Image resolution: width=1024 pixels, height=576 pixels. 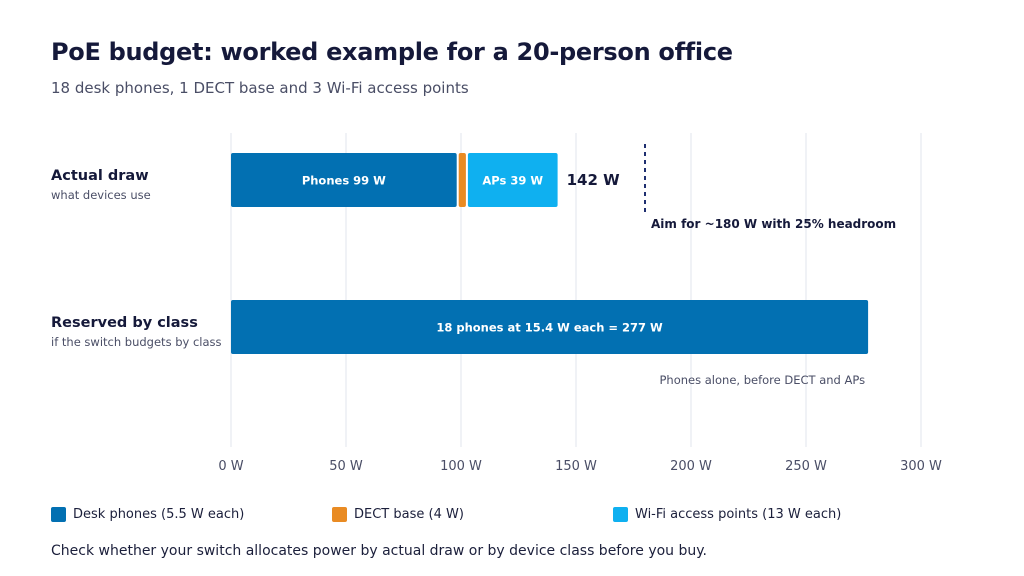 What do you see at coordinates (409, 514) in the screenshot?
I see `legend-label: DECT base (4 W)` at bounding box center [409, 514].